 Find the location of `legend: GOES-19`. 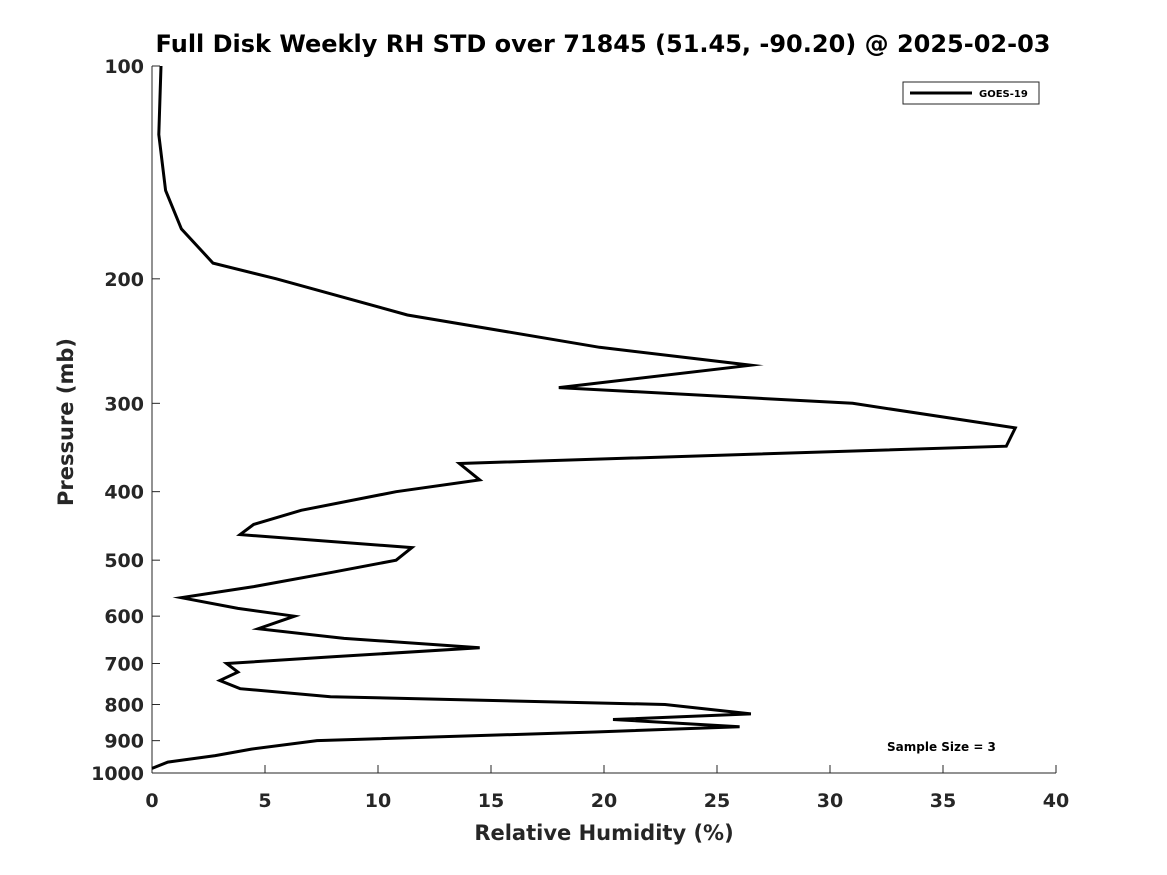

legend: GOES-19 is located at coordinates (971, 93).